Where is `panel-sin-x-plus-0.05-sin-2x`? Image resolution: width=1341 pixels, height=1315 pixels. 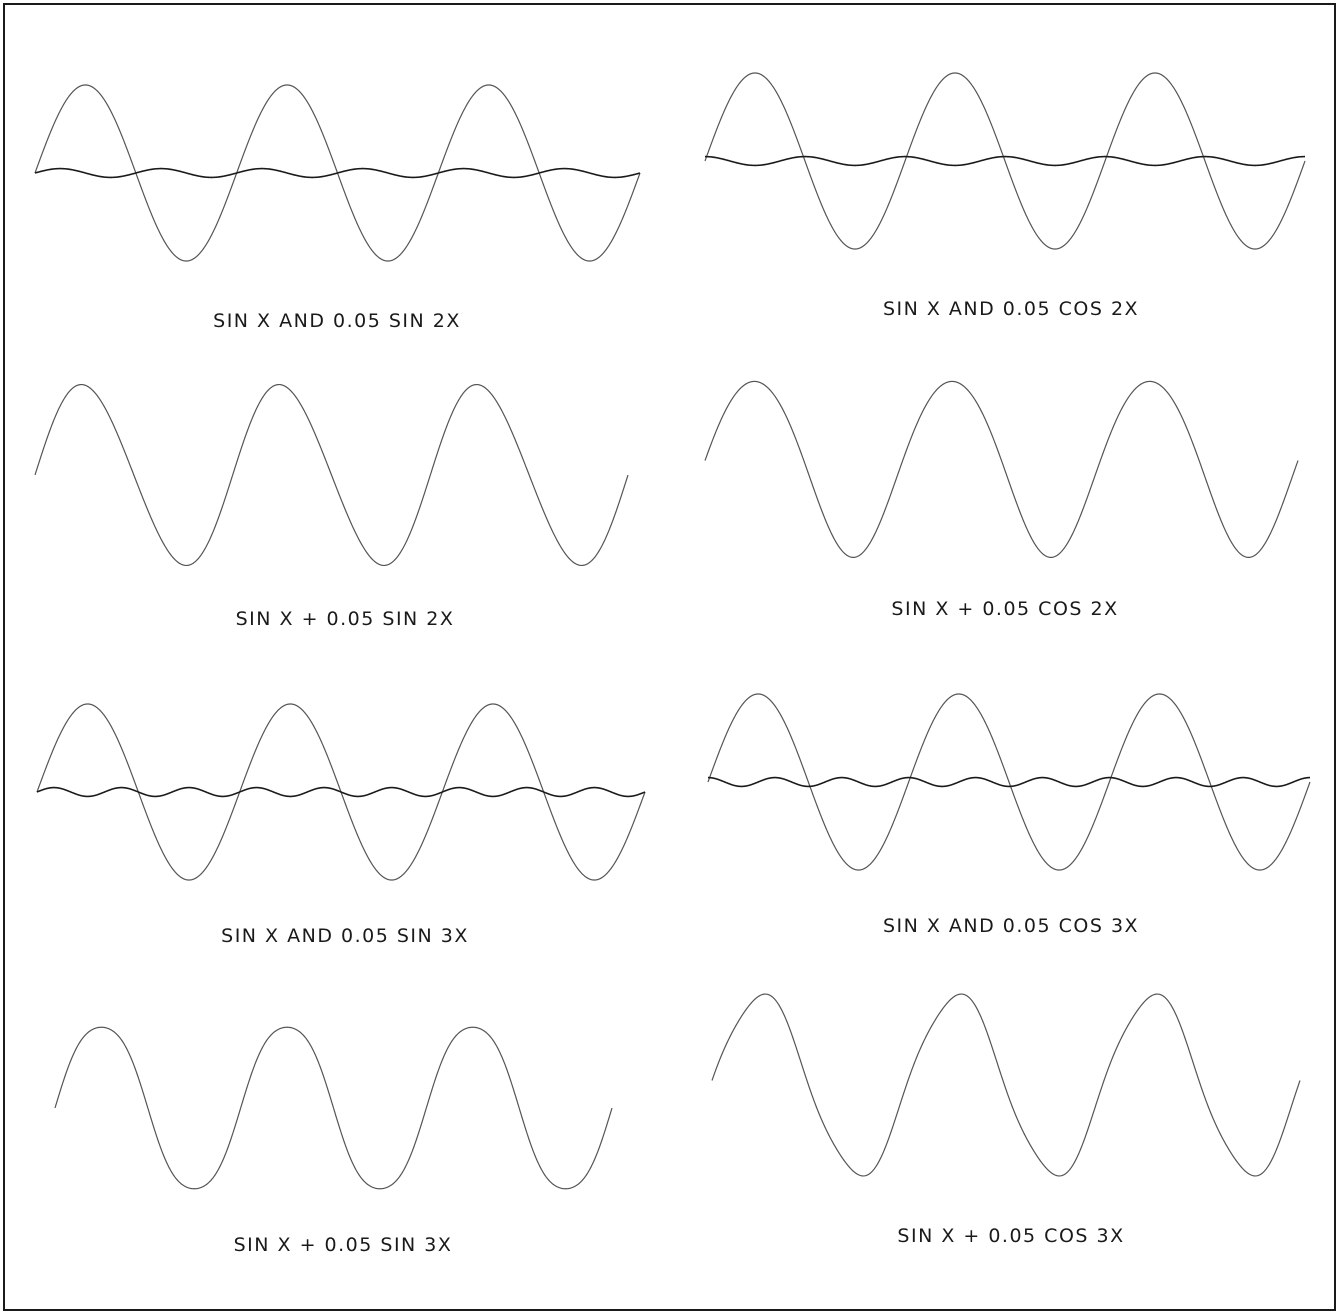 panel-sin-x-plus-0.05-sin-2x is located at coordinates (331, 475).